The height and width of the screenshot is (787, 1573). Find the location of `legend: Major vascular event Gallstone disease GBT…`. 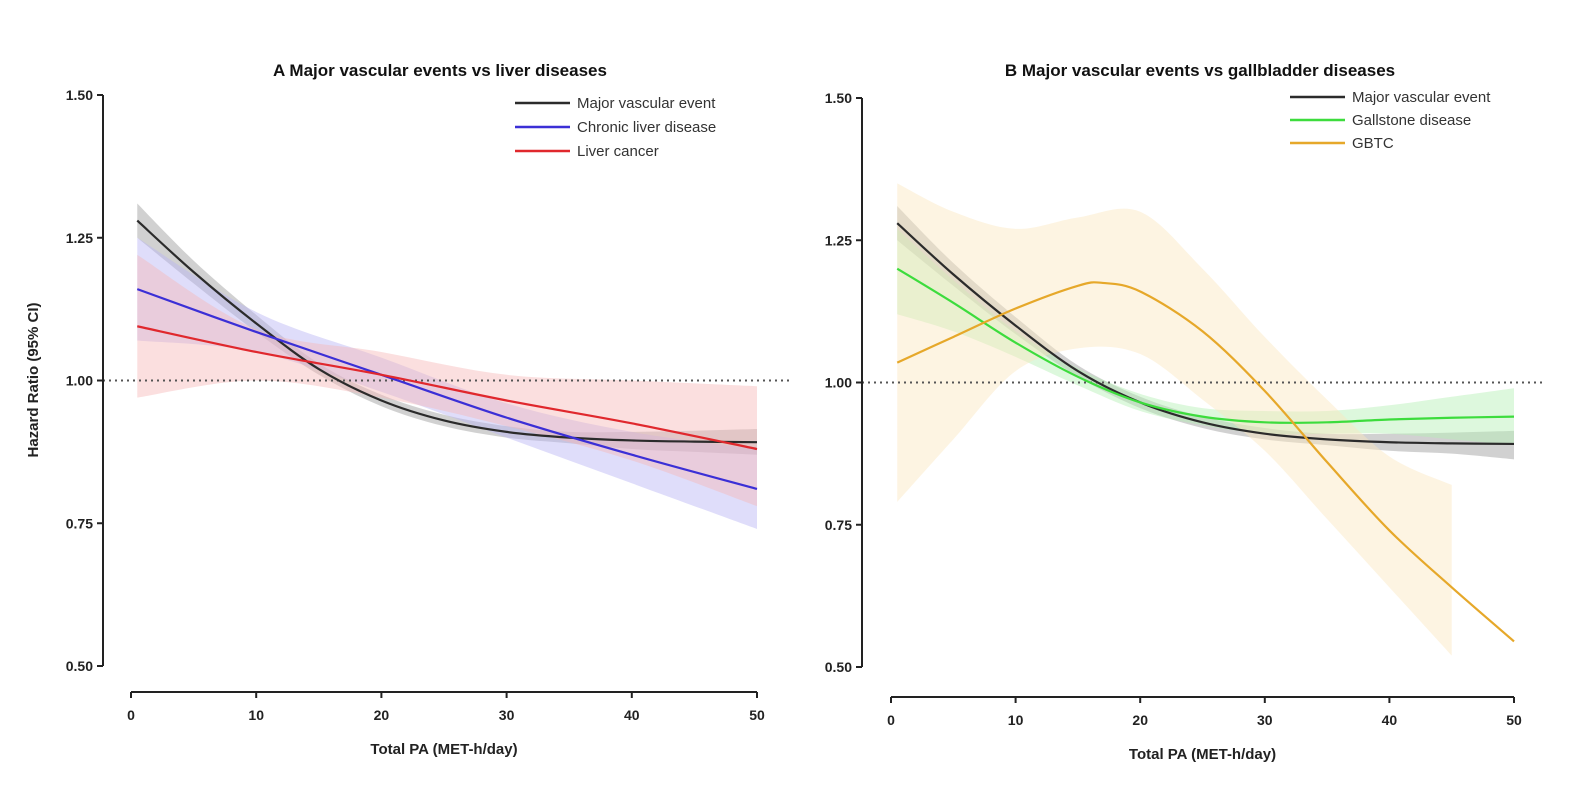

legend: Major vascular event Gallstone disease GBT… is located at coordinates (1390, 120).